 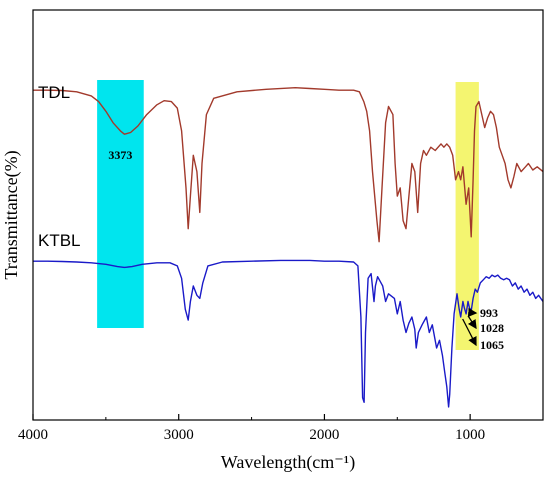 What do you see at coordinates (59, 240) in the screenshot?
I see `series-label-ktbl: KTBL` at bounding box center [59, 240].